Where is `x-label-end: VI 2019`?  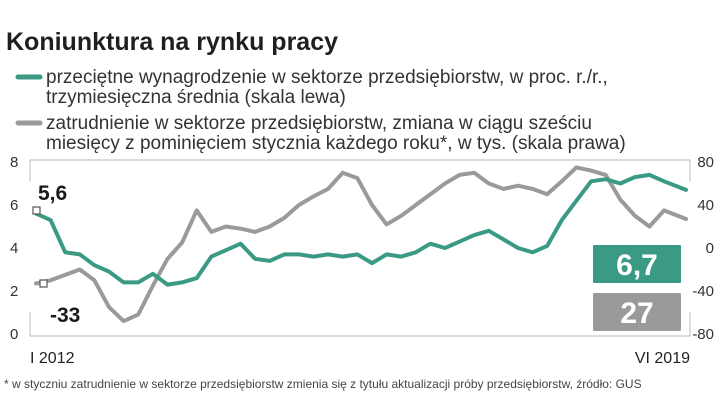
x-label-end: VI 2019 is located at coordinates (662, 358).